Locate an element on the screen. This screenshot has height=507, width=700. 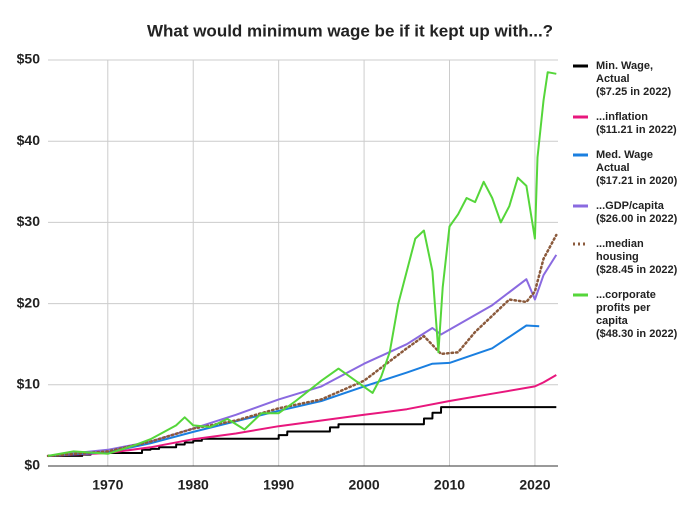
legend-label: capita is located at coordinates (612, 321).